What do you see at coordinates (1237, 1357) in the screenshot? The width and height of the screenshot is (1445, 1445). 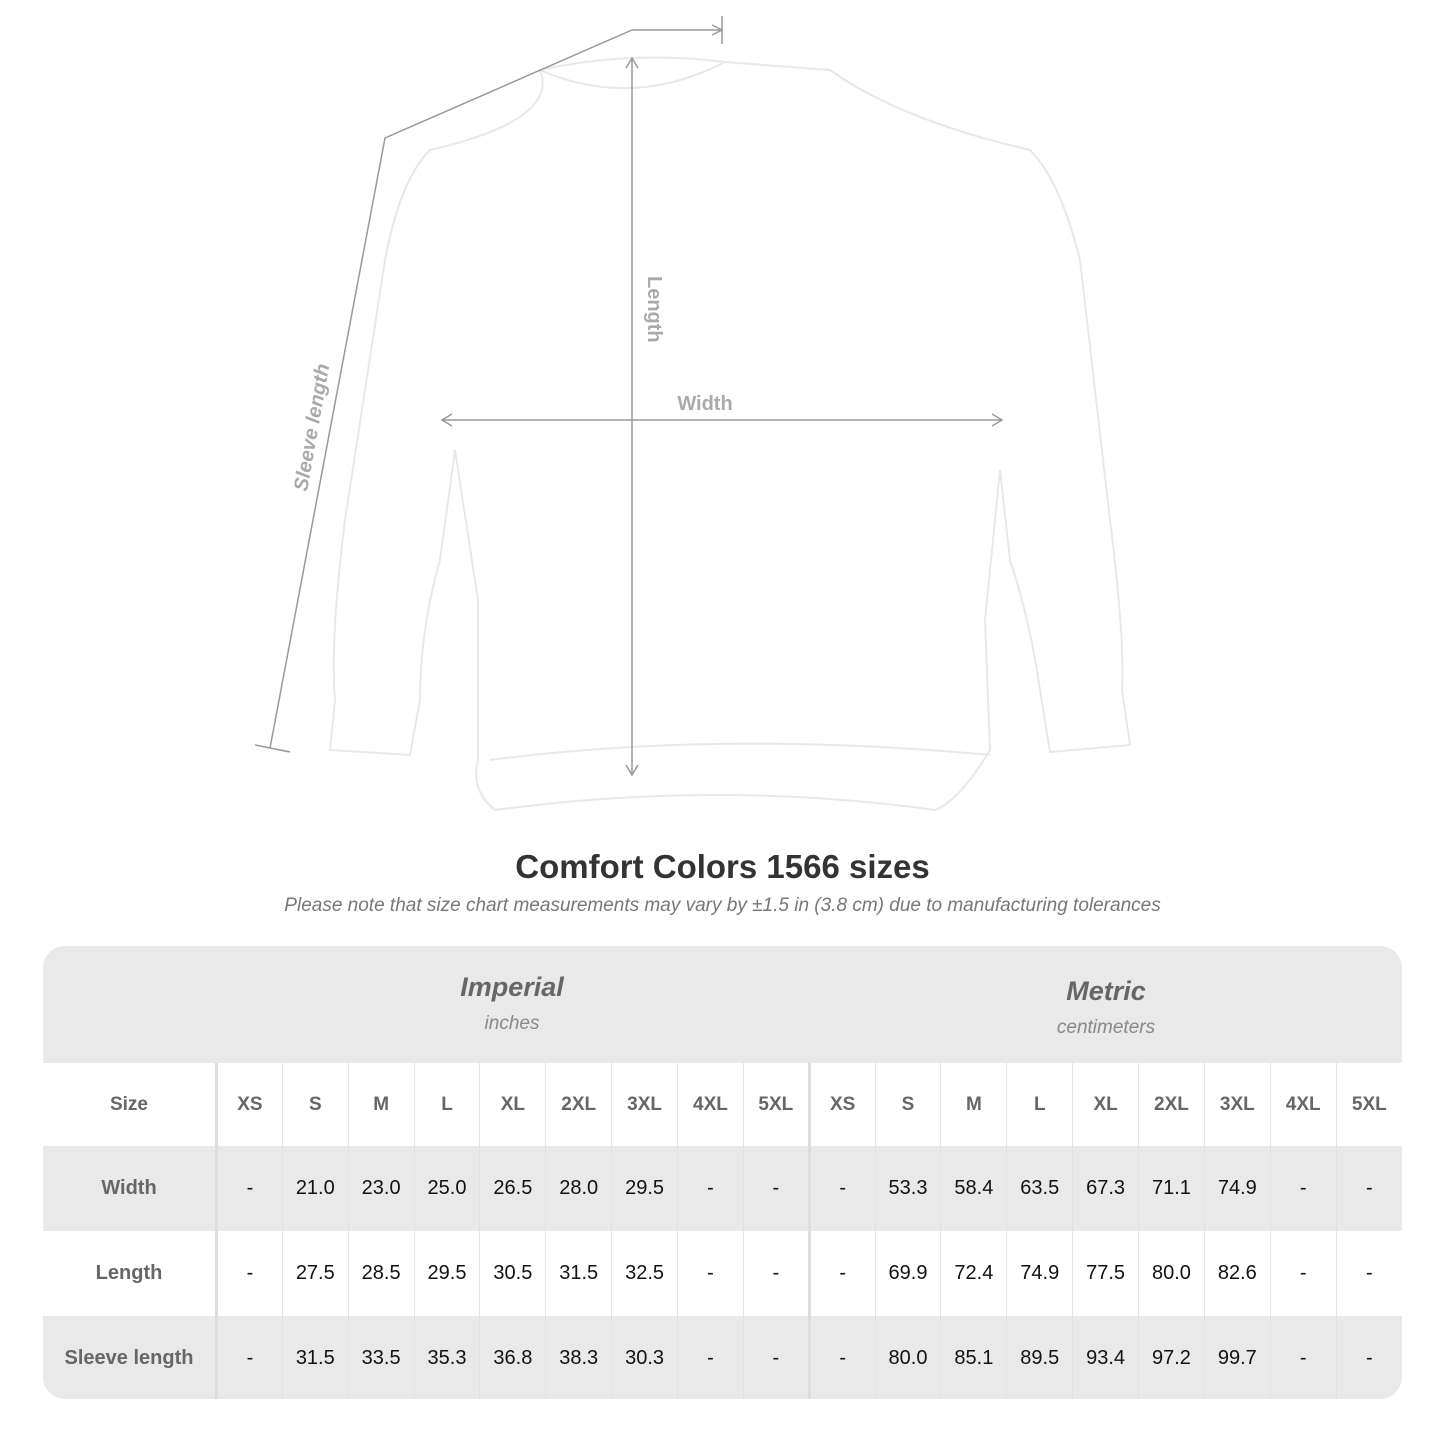 I see `metric-value: 99.7` at bounding box center [1237, 1357].